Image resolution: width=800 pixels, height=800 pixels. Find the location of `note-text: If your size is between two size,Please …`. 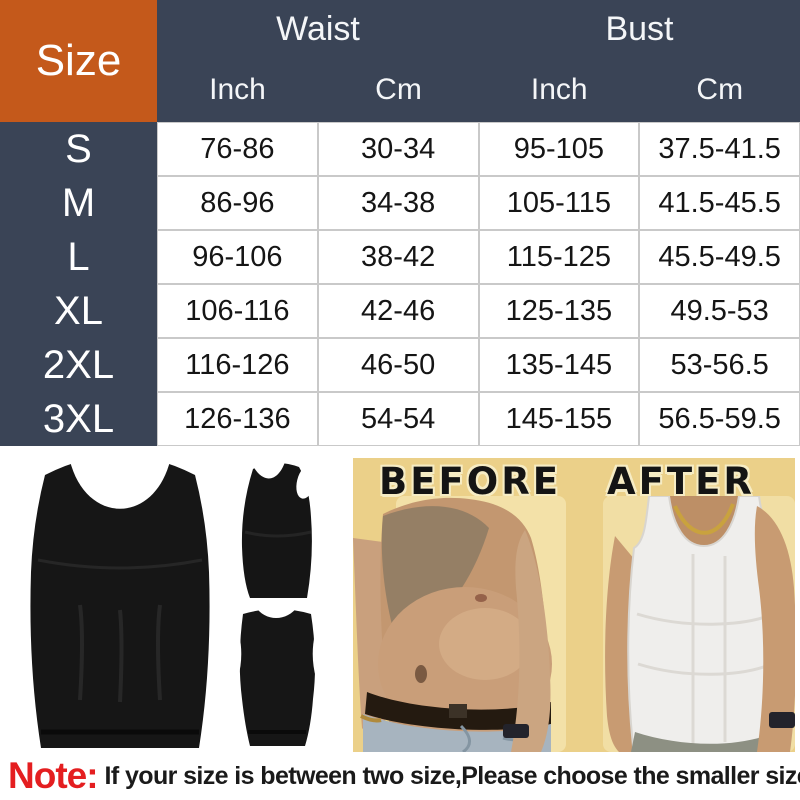

note-text: If your size is between two size,Please … is located at coordinates (452, 775).